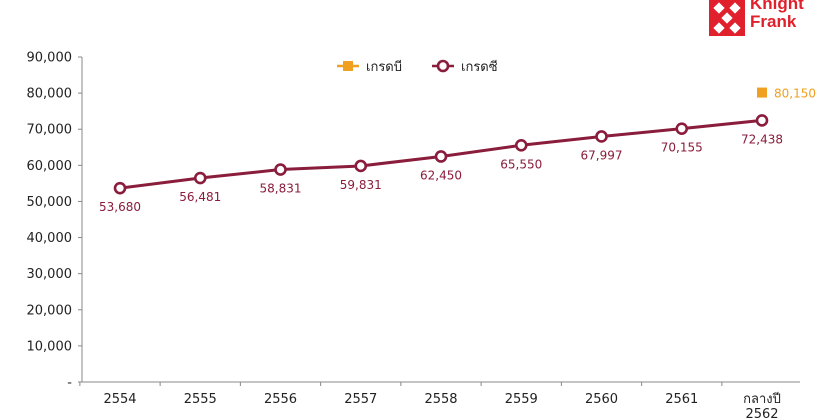 This screenshot has height=420, width=840. I want to click on data-label: 58,831, so click(281, 189).